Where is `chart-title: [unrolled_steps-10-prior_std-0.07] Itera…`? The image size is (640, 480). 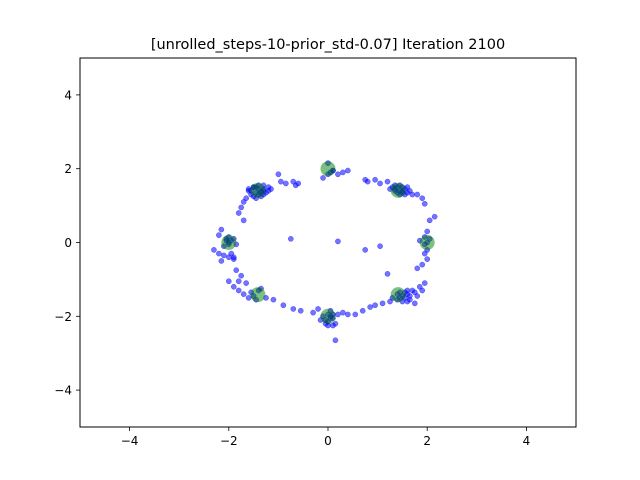
chart-title: [unrolled_steps-10-prior_std-0.07] Itera… is located at coordinates (328, 45).